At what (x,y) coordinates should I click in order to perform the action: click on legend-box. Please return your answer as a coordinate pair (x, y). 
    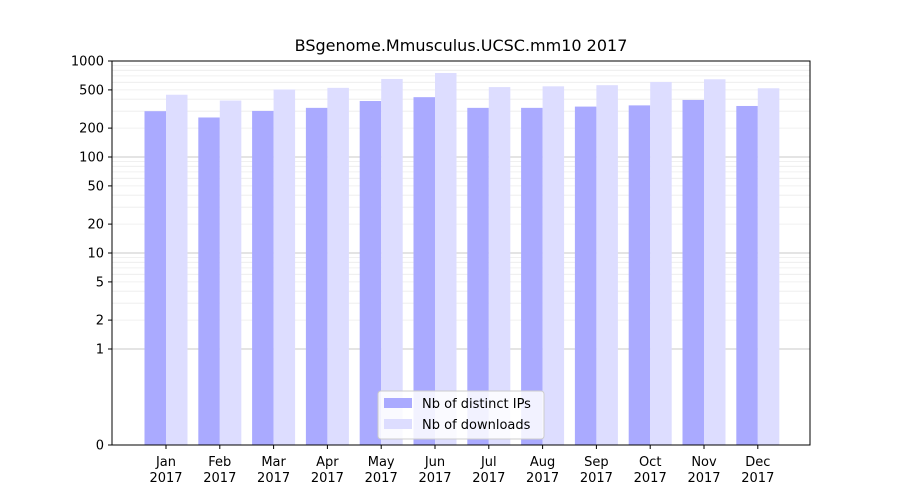
    Looking at the image, I should click on (461, 415).